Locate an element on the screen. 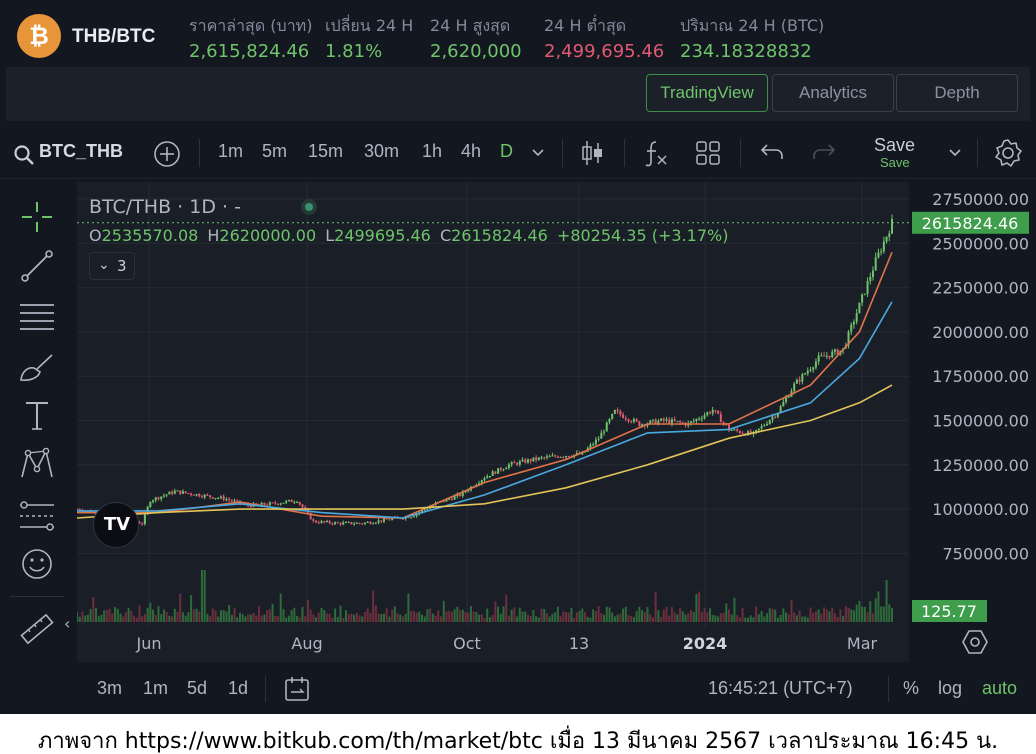  tradingview-logo: TV is located at coordinates (116, 525).